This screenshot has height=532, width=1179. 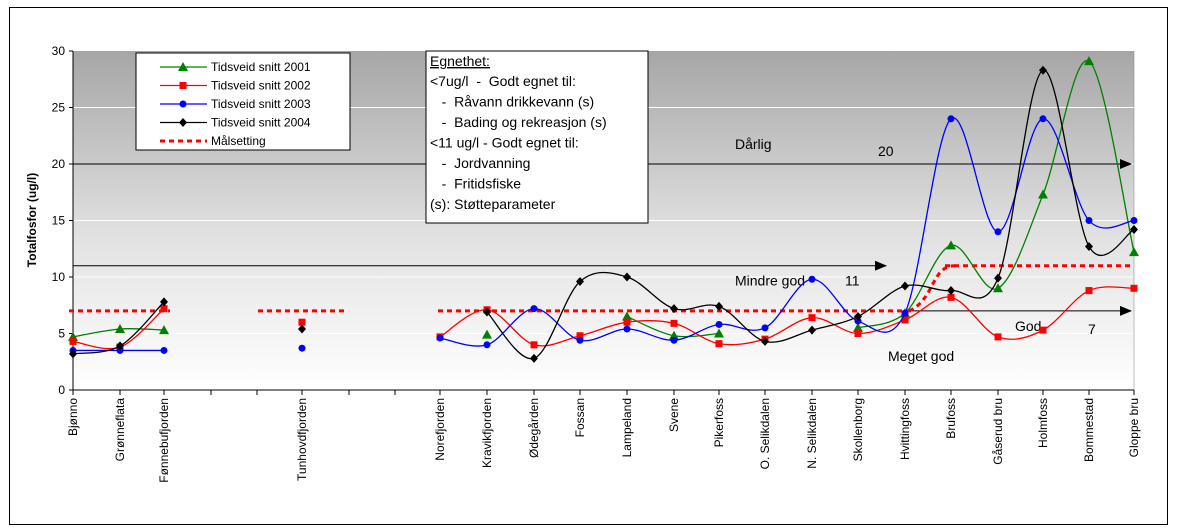 What do you see at coordinates (534, 428) in the screenshot?
I see `x-tick-label: Ødegården` at bounding box center [534, 428].